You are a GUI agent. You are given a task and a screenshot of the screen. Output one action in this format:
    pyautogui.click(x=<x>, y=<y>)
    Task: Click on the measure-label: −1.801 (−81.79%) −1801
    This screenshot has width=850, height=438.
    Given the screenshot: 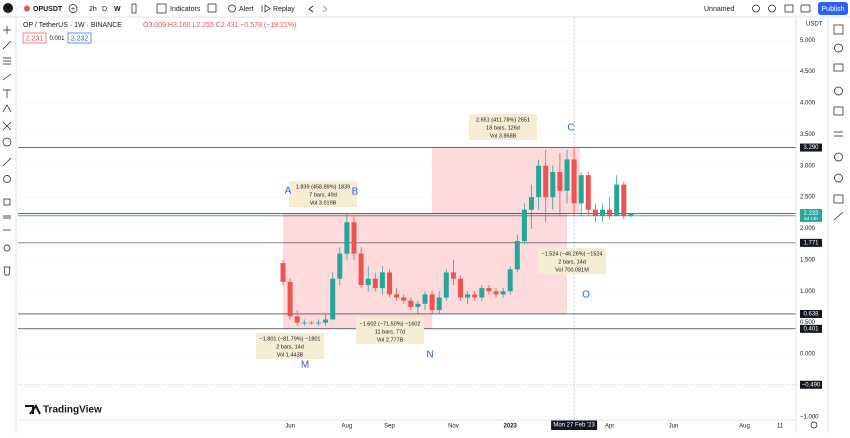 What is the action you would take?
    pyautogui.click(x=289, y=339)
    